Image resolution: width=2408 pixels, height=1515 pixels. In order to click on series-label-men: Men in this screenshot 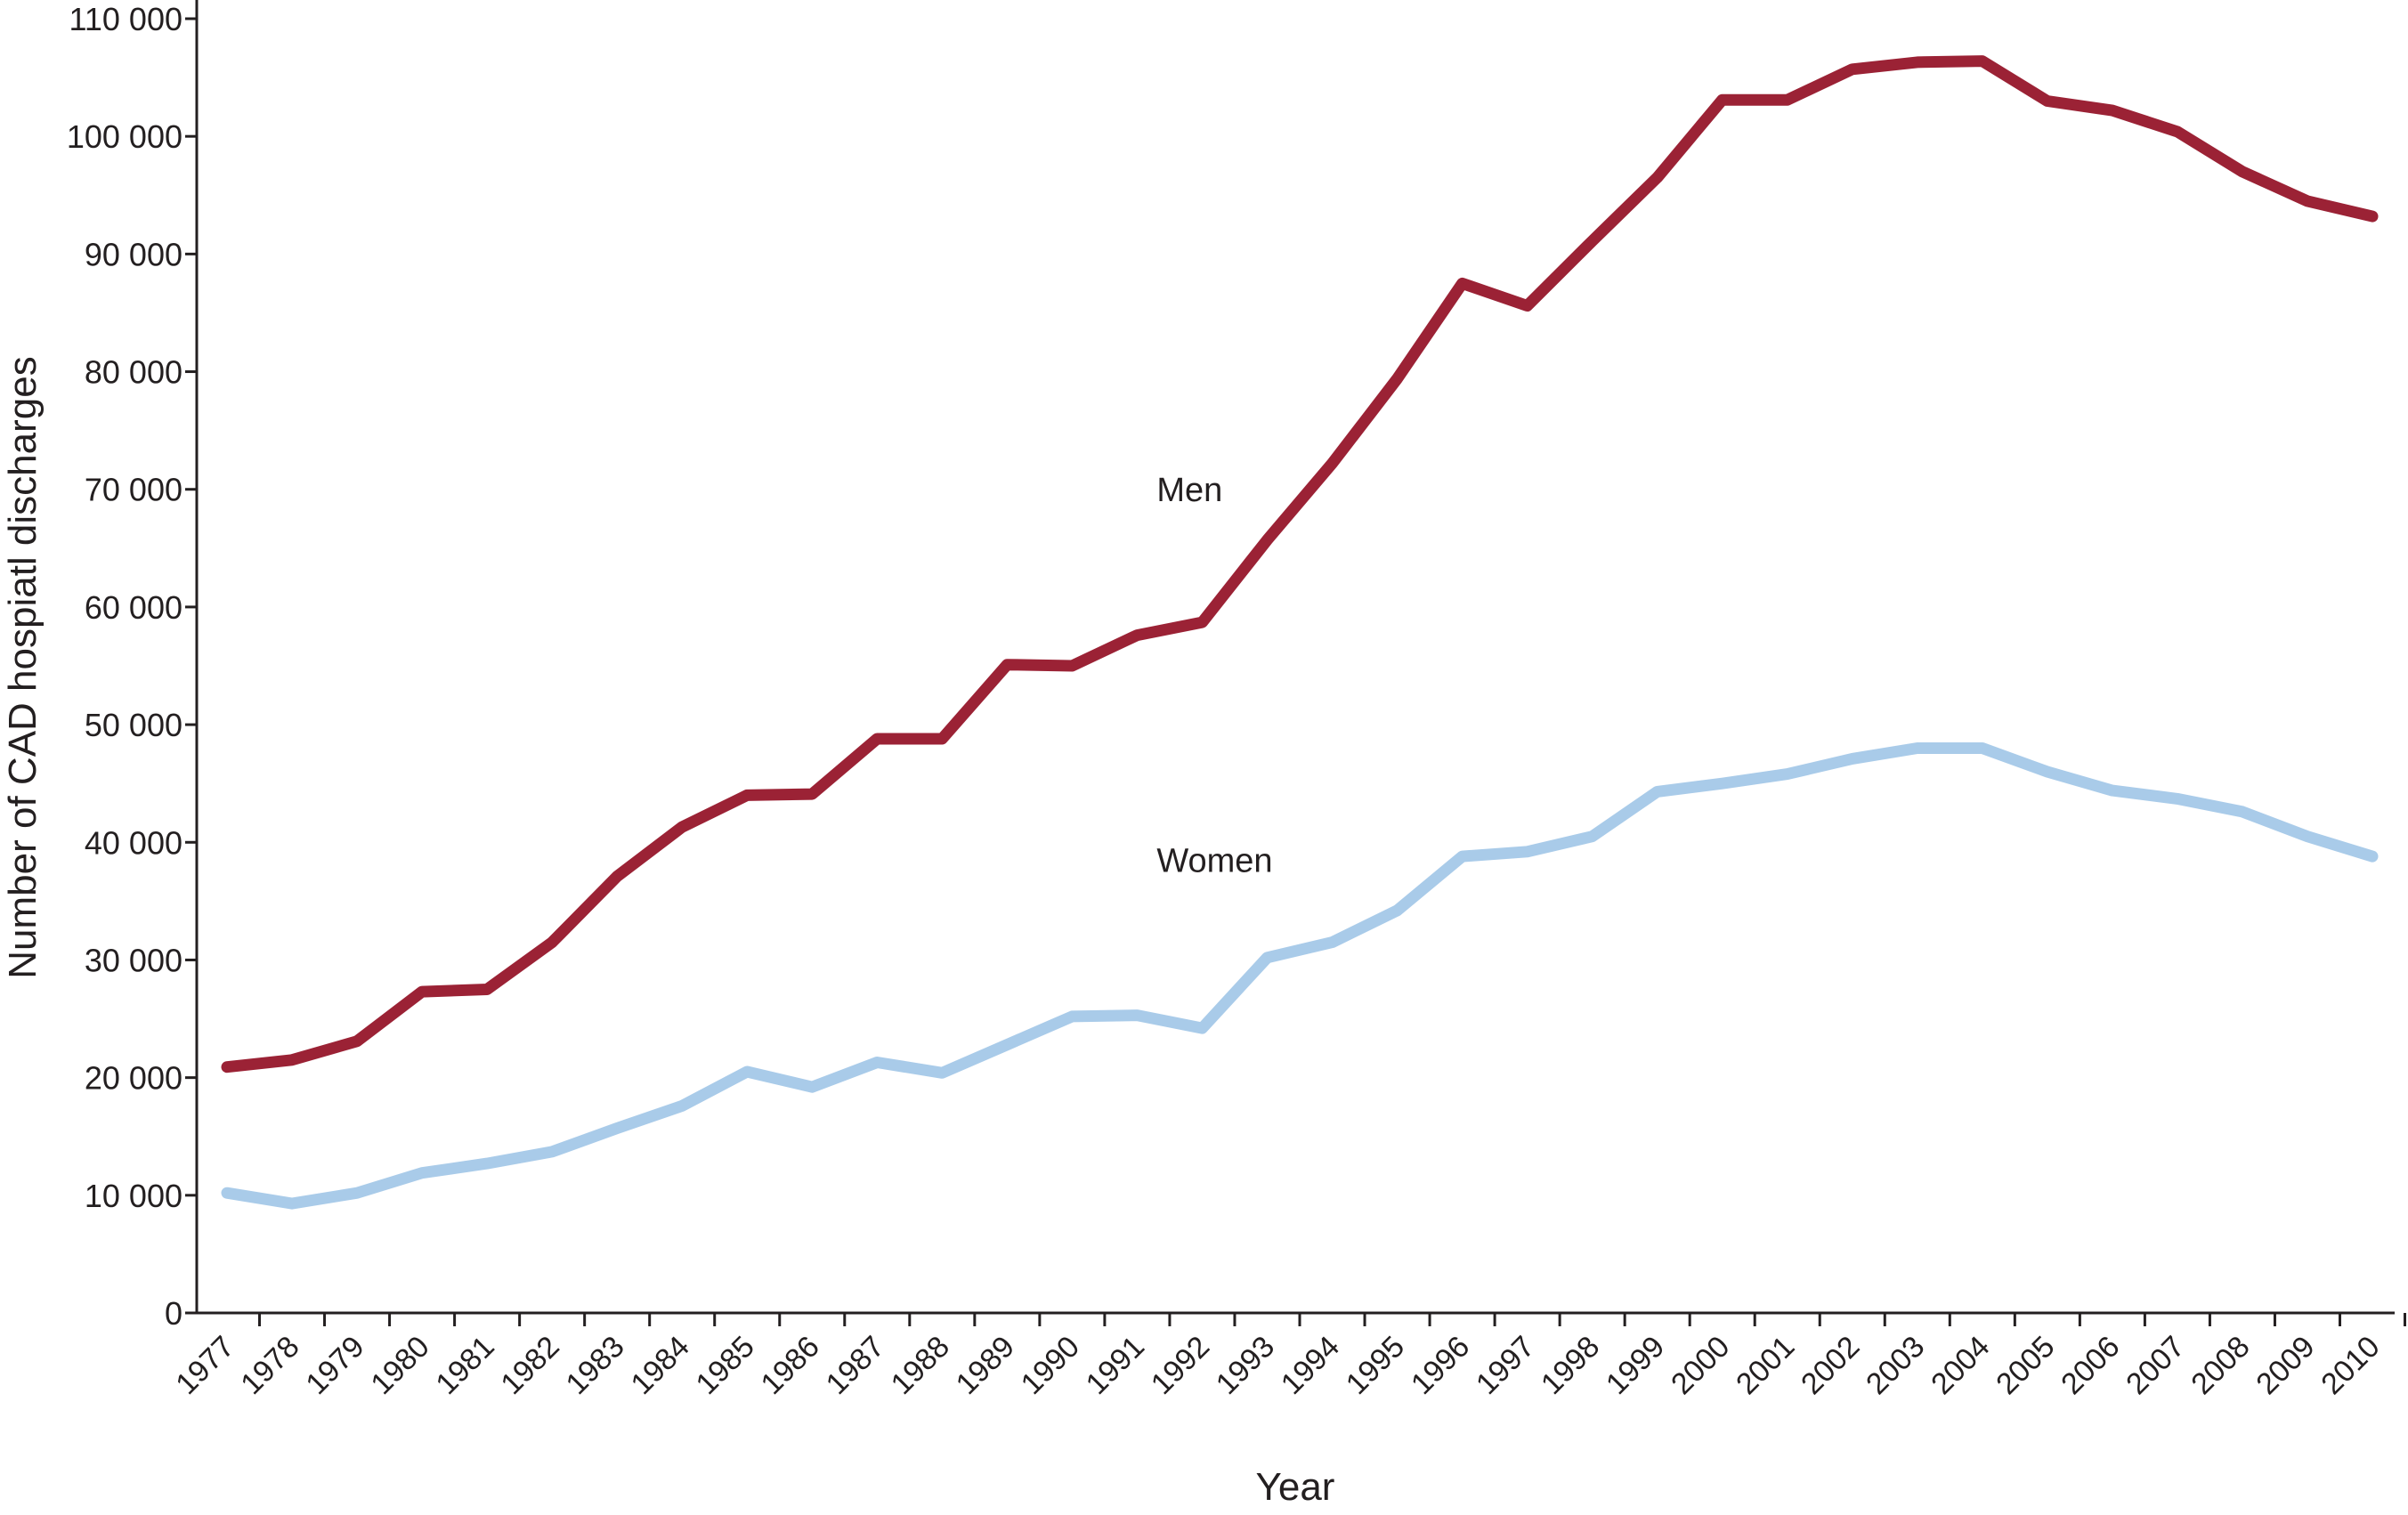, I will do `click(1189, 490)`.